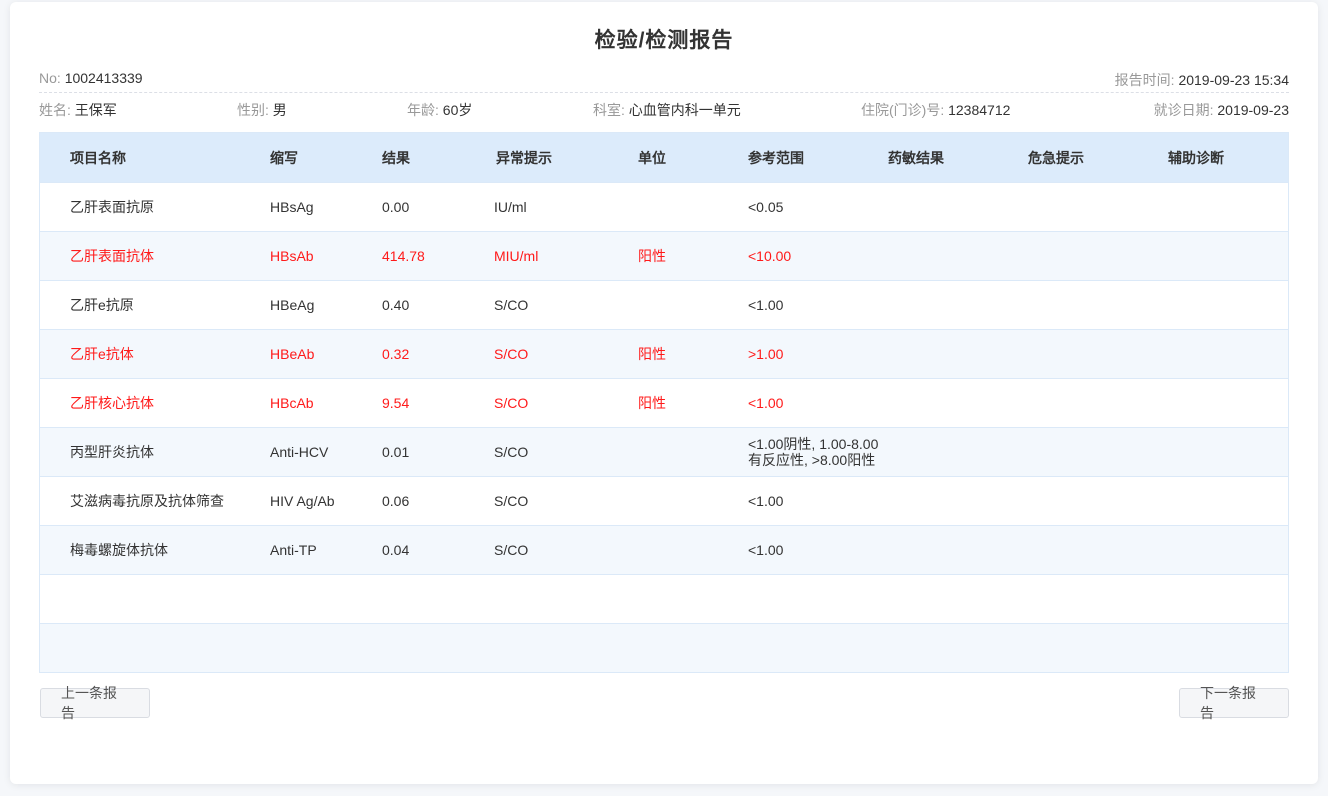 The height and width of the screenshot is (796, 1328). Describe the element at coordinates (396, 354) in the screenshot. I see `cell-result: 0.32` at that location.